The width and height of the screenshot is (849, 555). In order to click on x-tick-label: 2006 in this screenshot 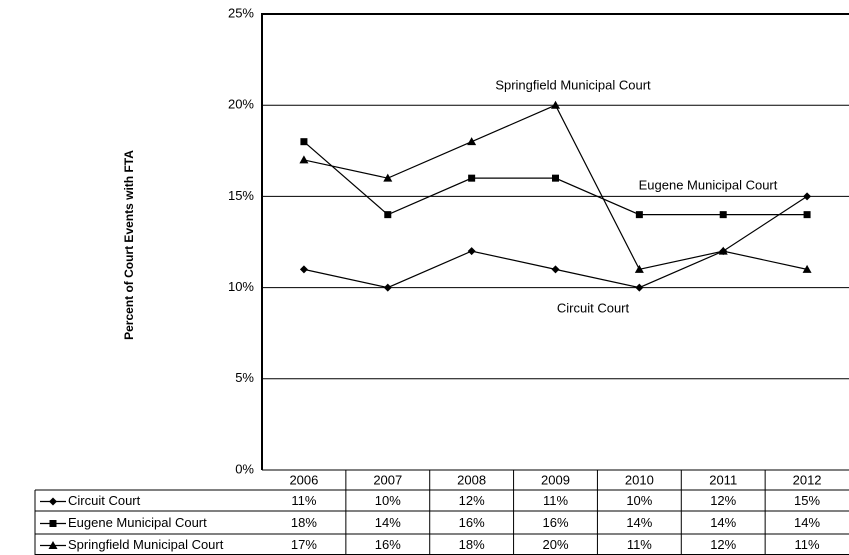, I will do `click(303, 479)`.